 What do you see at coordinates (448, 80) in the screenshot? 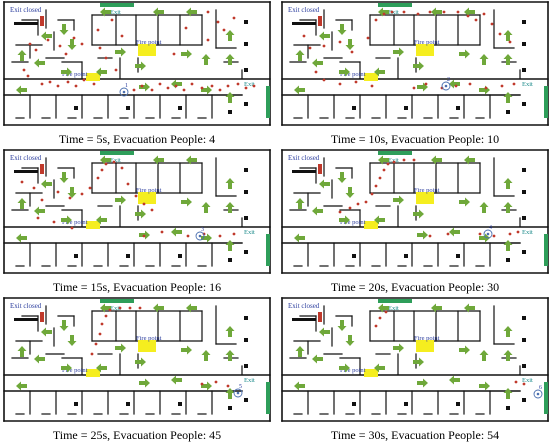
I see `marker-number: 2` at bounding box center [448, 80].